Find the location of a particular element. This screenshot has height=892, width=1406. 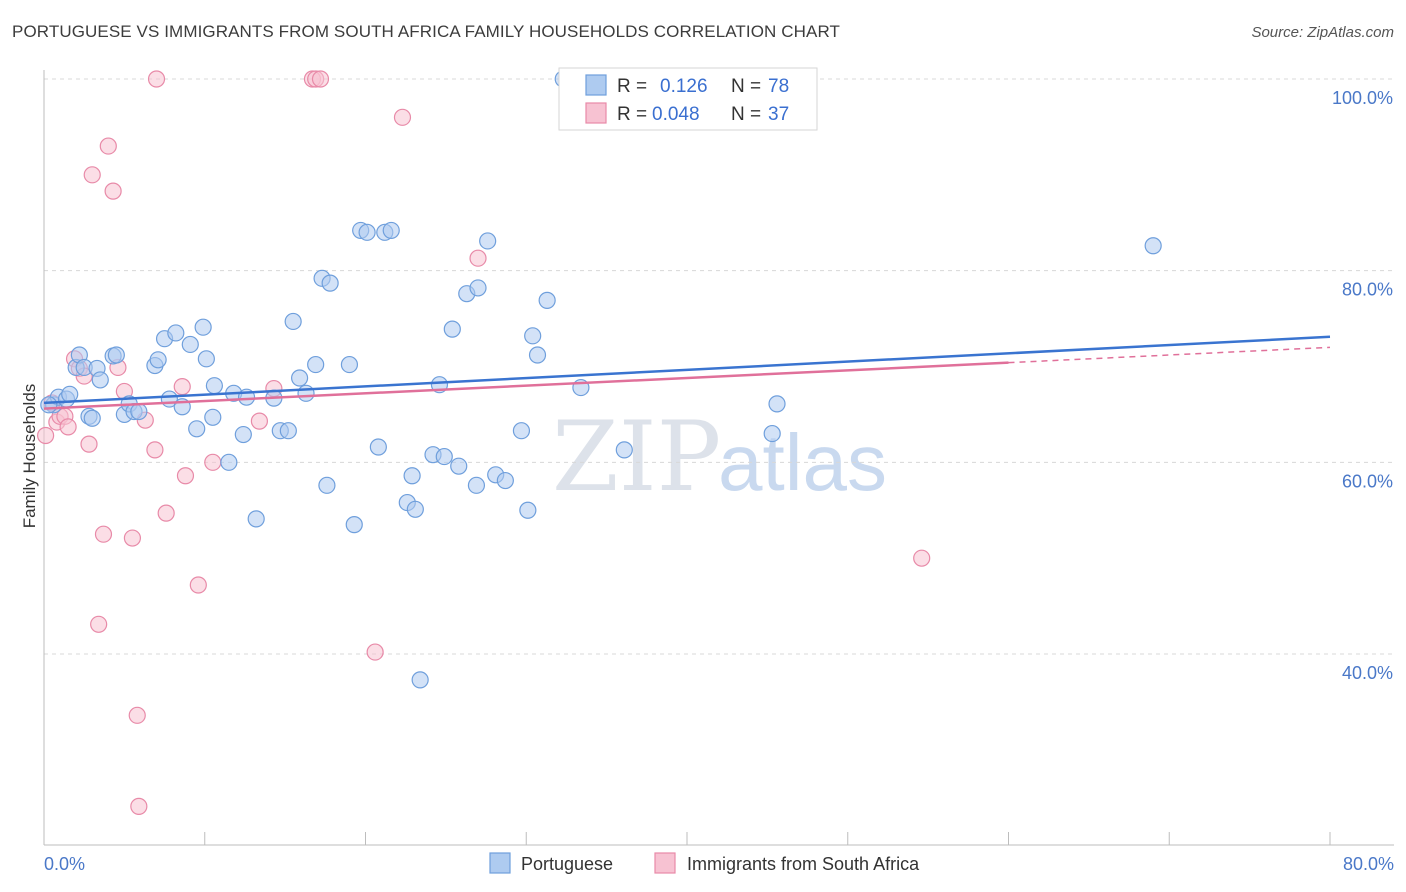

watermark-zip: ZIP is located at coordinates (636, 457).